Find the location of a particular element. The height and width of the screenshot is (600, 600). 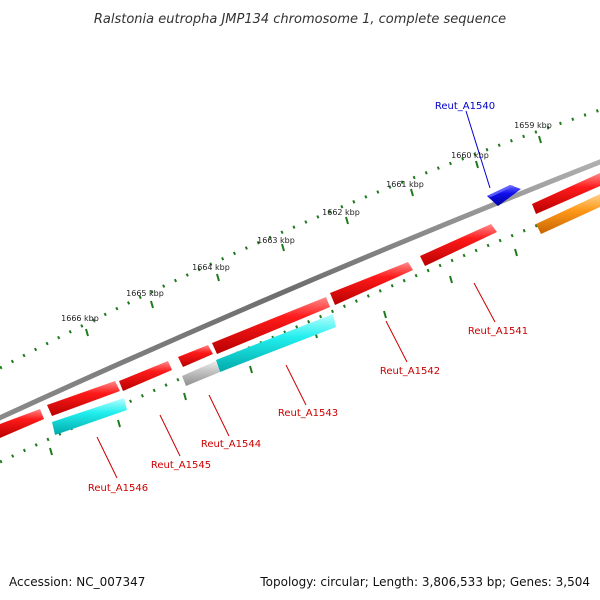

leader-a1541 is located at coordinates (484, 302).